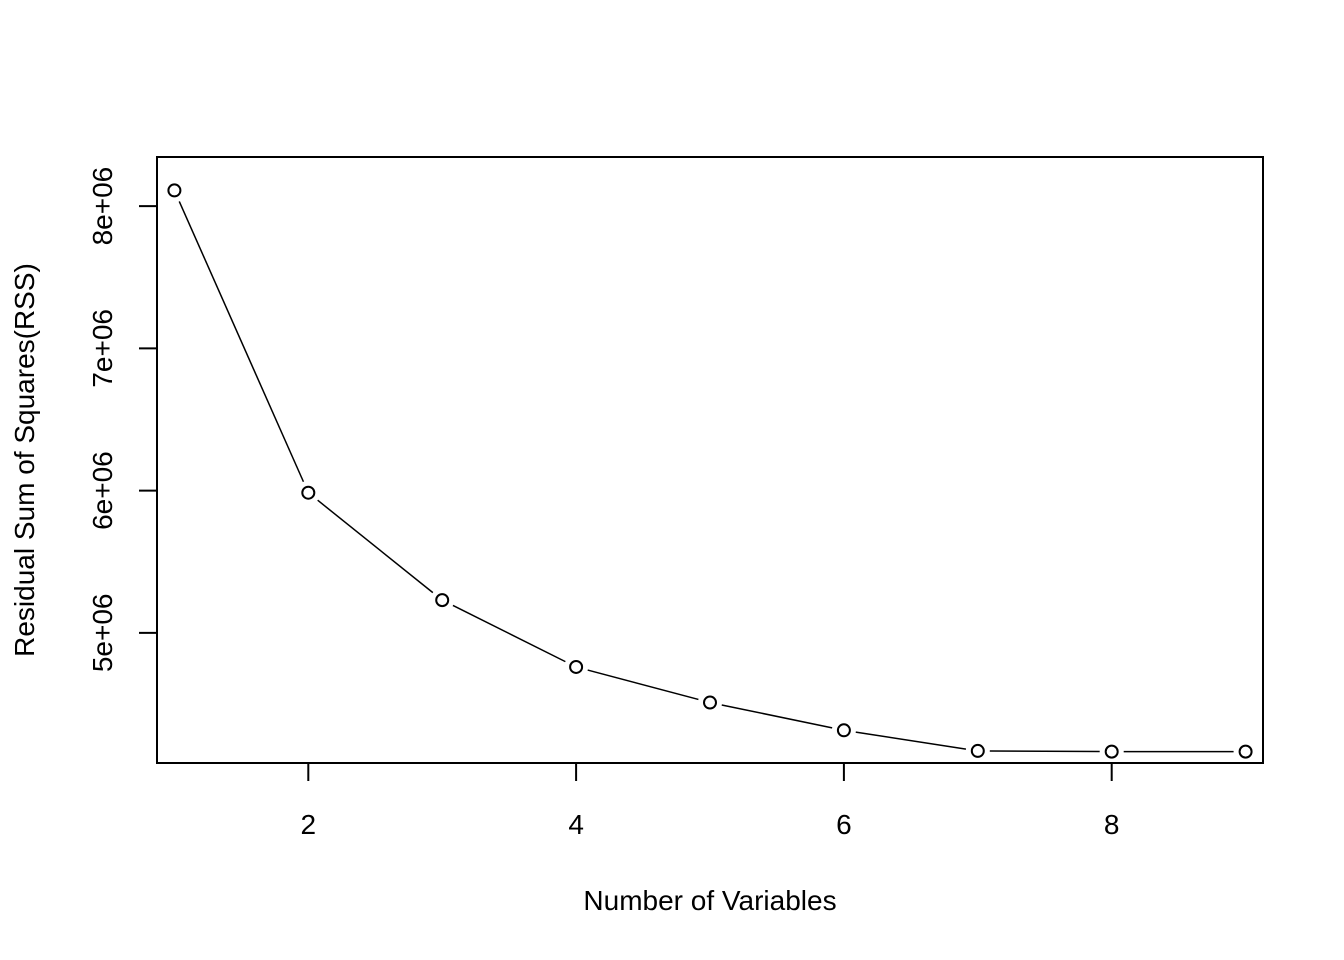 The width and height of the screenshot is (1344, 960). I want to click on y-tick-label: 7e+06, so click(102, 348).